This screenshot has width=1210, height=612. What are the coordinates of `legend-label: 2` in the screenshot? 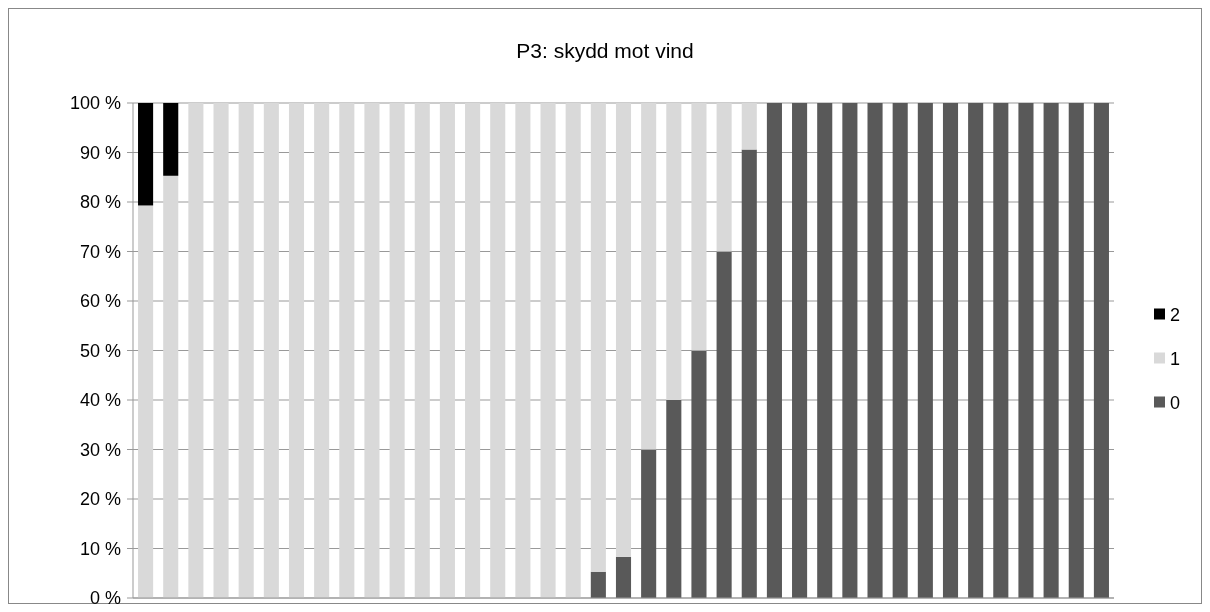 It's located at (1175, 314).